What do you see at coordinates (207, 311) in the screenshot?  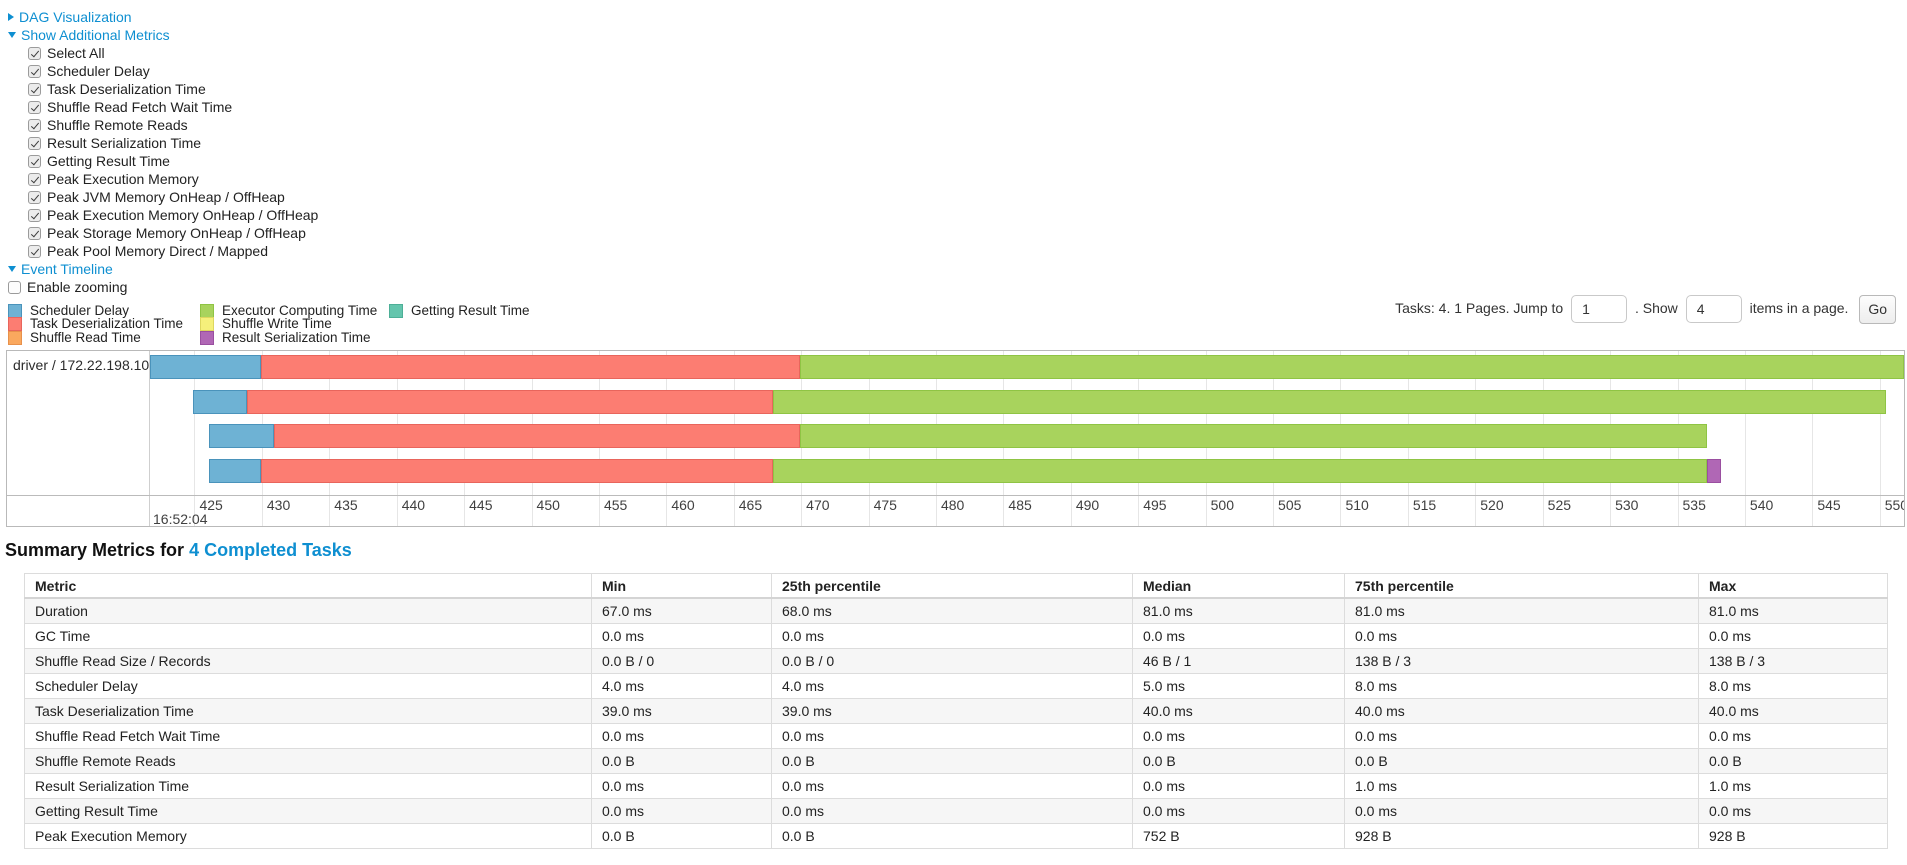 I see `executor-computing-swatch-icon` at bounding box center [207, 311].